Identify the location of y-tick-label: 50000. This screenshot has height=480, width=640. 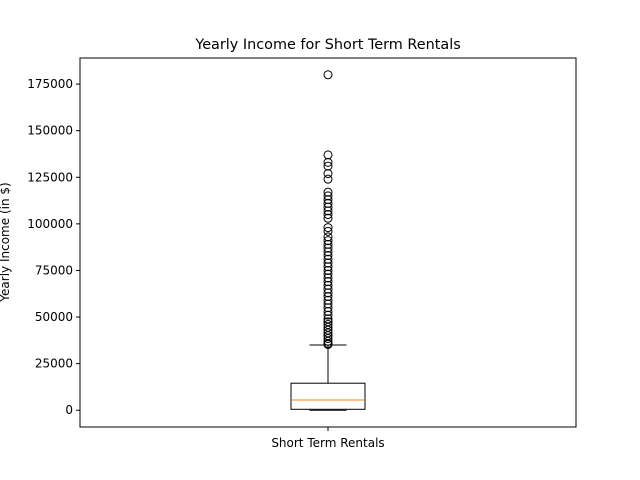
(54, 317).